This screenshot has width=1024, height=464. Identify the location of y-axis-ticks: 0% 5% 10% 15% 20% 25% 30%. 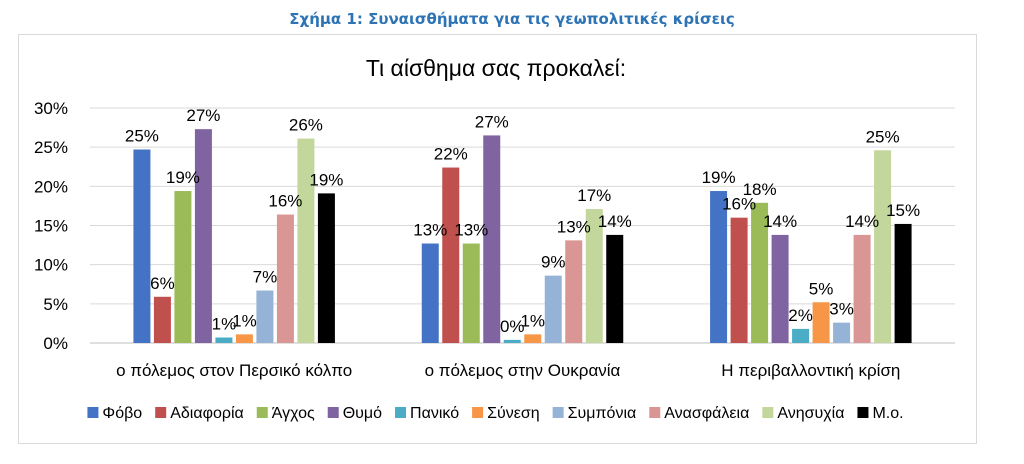
(51, 226).